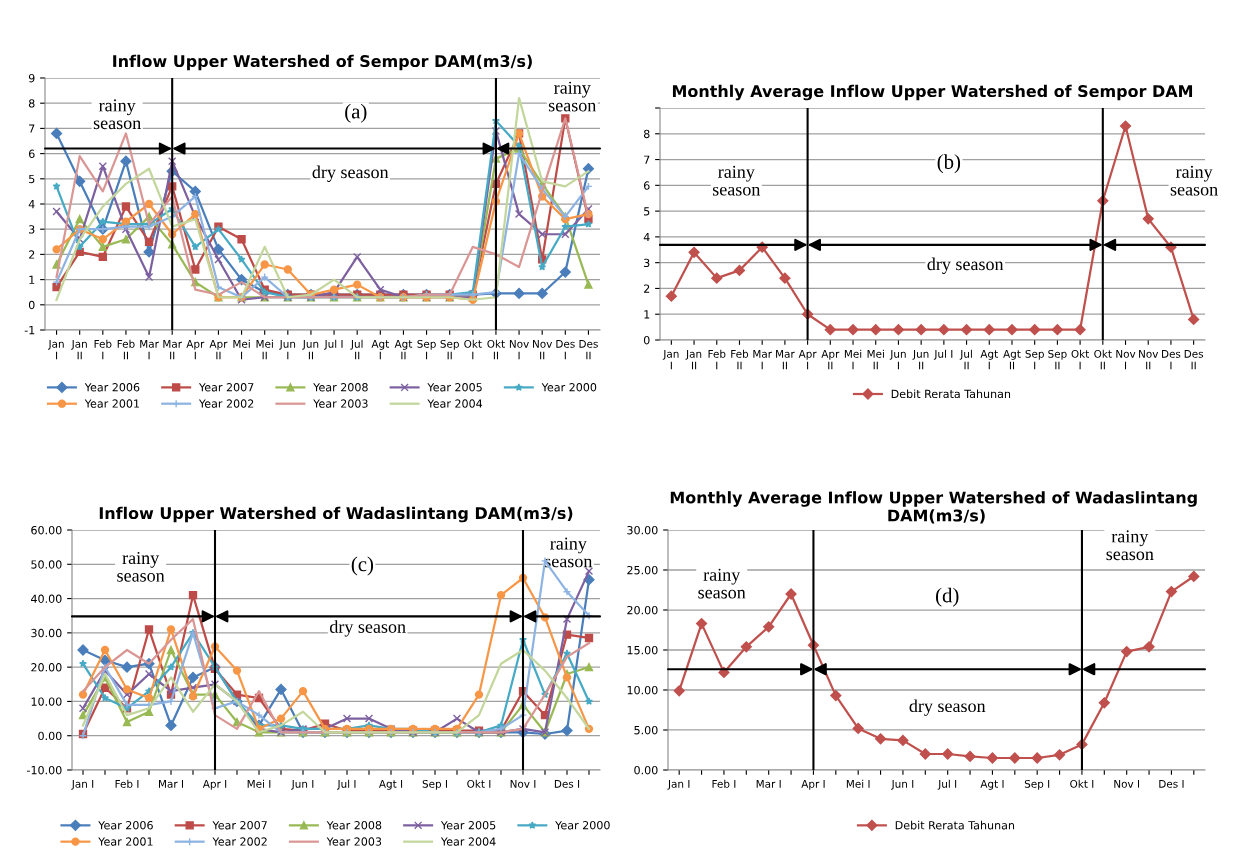 Image resolution: width=1245 pixels, height=861 pixels. I want to click on chart-title: Monthly Average Inflow Upper Watershed of Sempor DAM, so click(932, 92).